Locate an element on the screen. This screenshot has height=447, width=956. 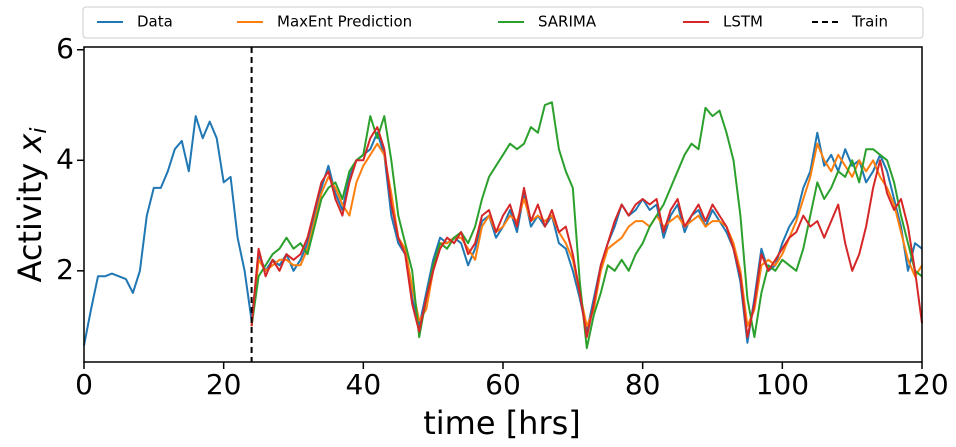
y-axis-label-text: Activity is located at coordinates (30, 223).